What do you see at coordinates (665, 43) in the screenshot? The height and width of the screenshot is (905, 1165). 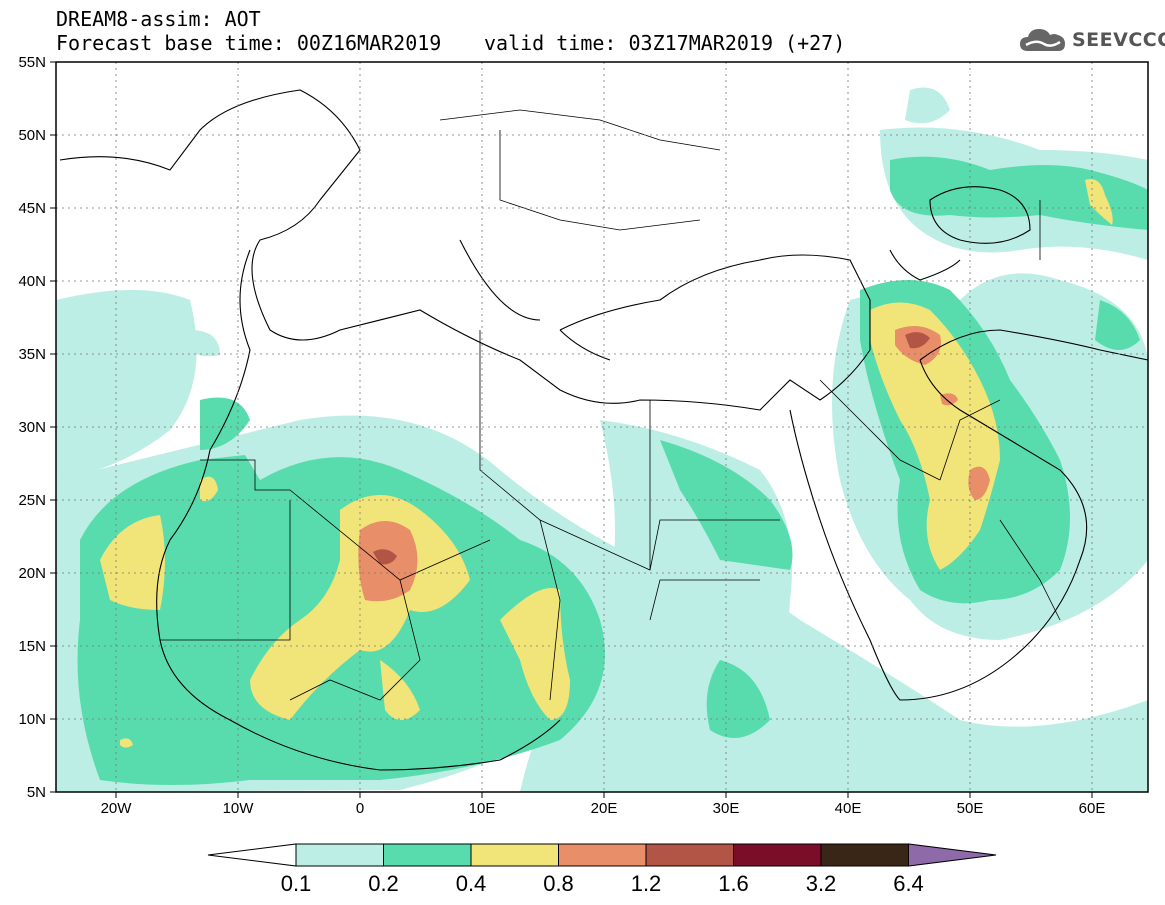 I see `valid-time: valid time: 03Z17MAR2019 (+27)` at bounding box center [665, 43].